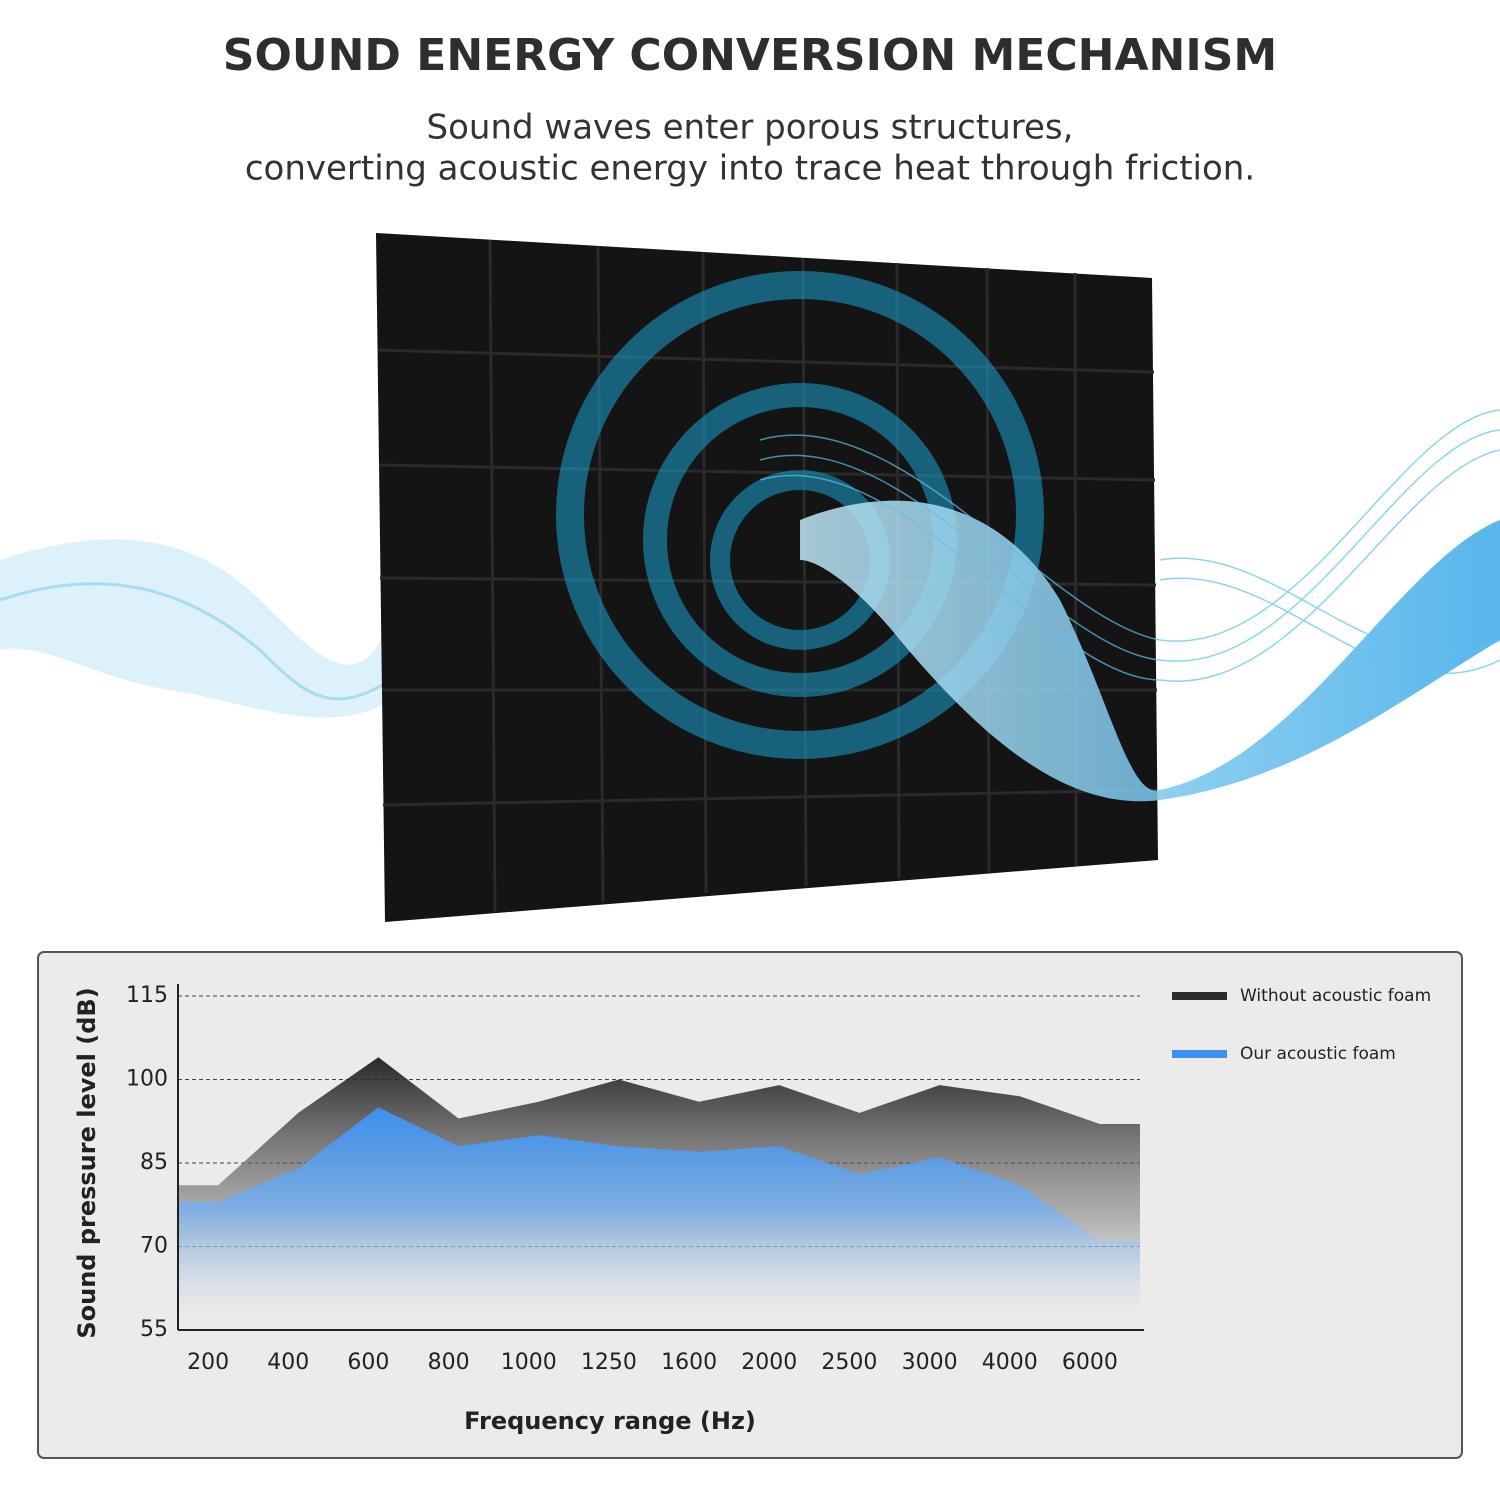  Describe the element at coordinates (769, 1362) in the screenshot. I see `x-tick-label: 2000` at that location.